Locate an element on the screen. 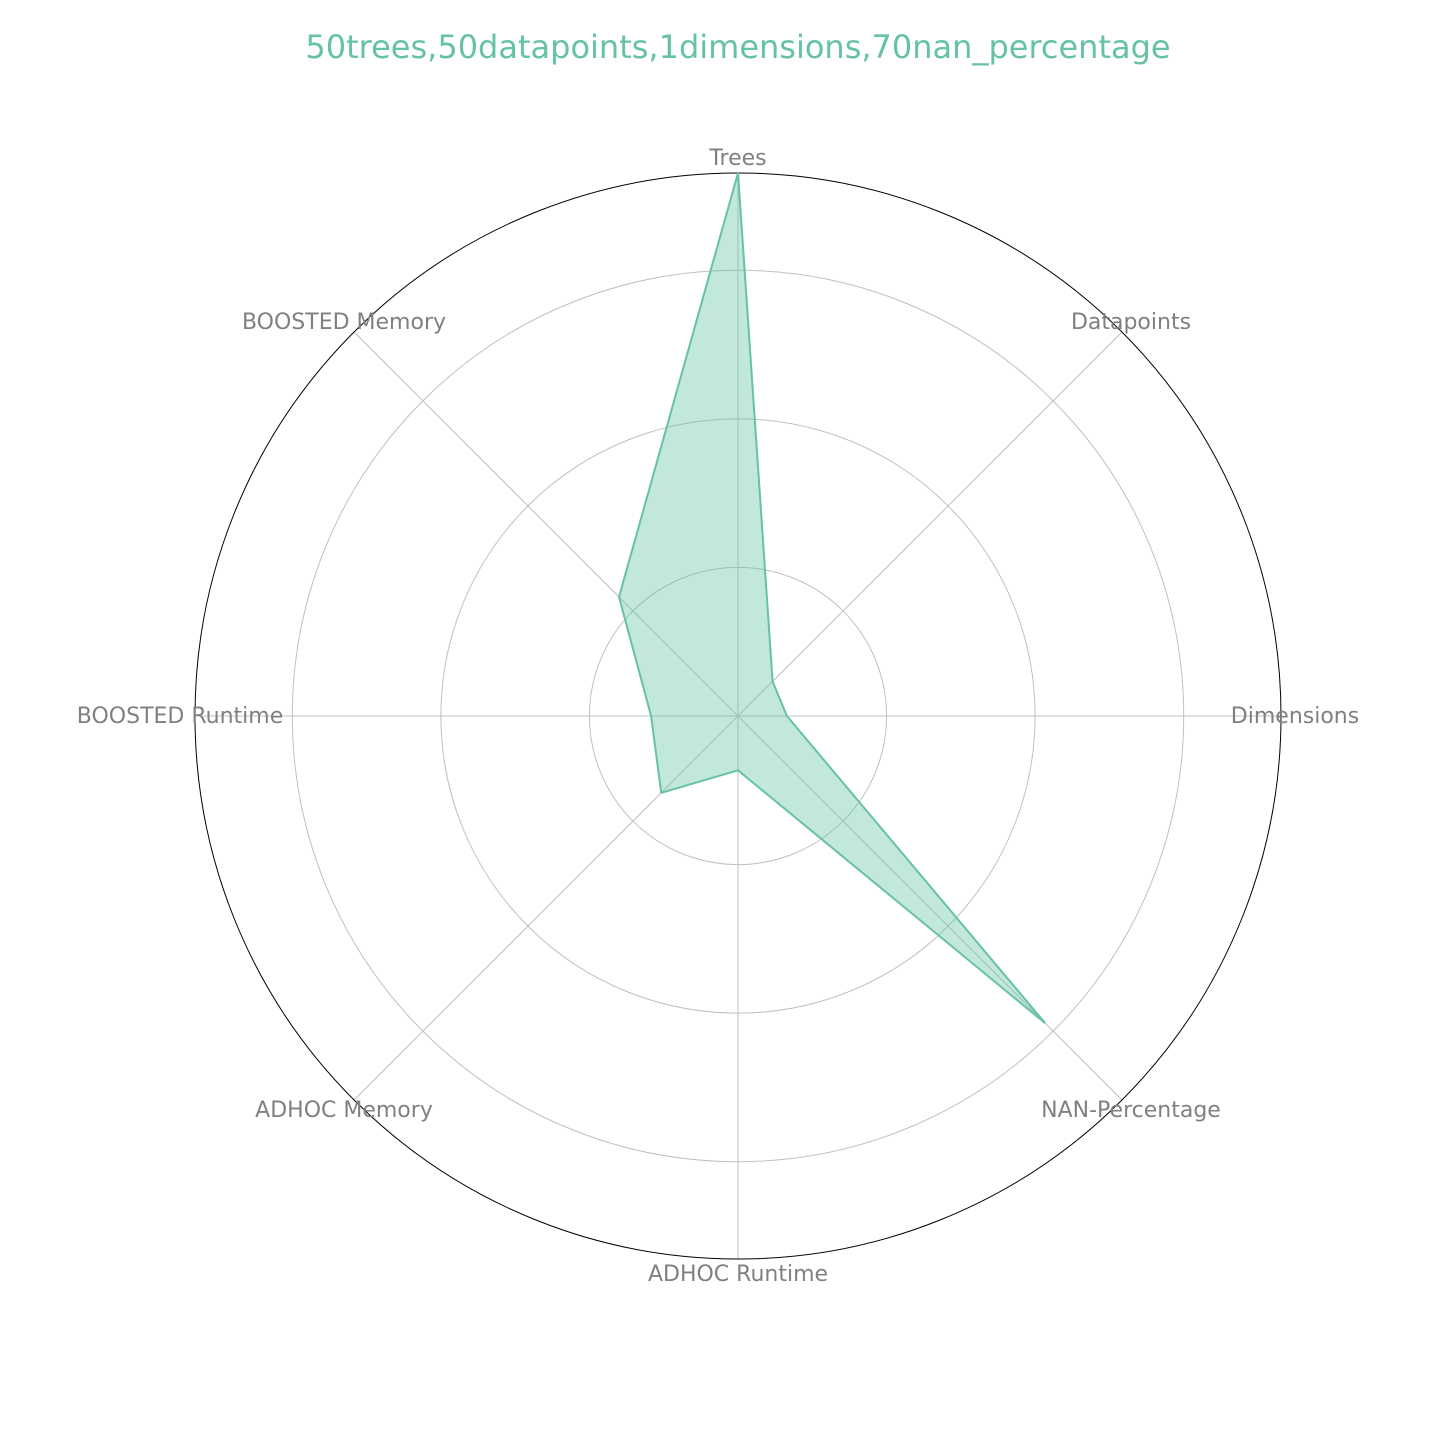  axis-label-trees: Trees is located at coordinates (737, 158).